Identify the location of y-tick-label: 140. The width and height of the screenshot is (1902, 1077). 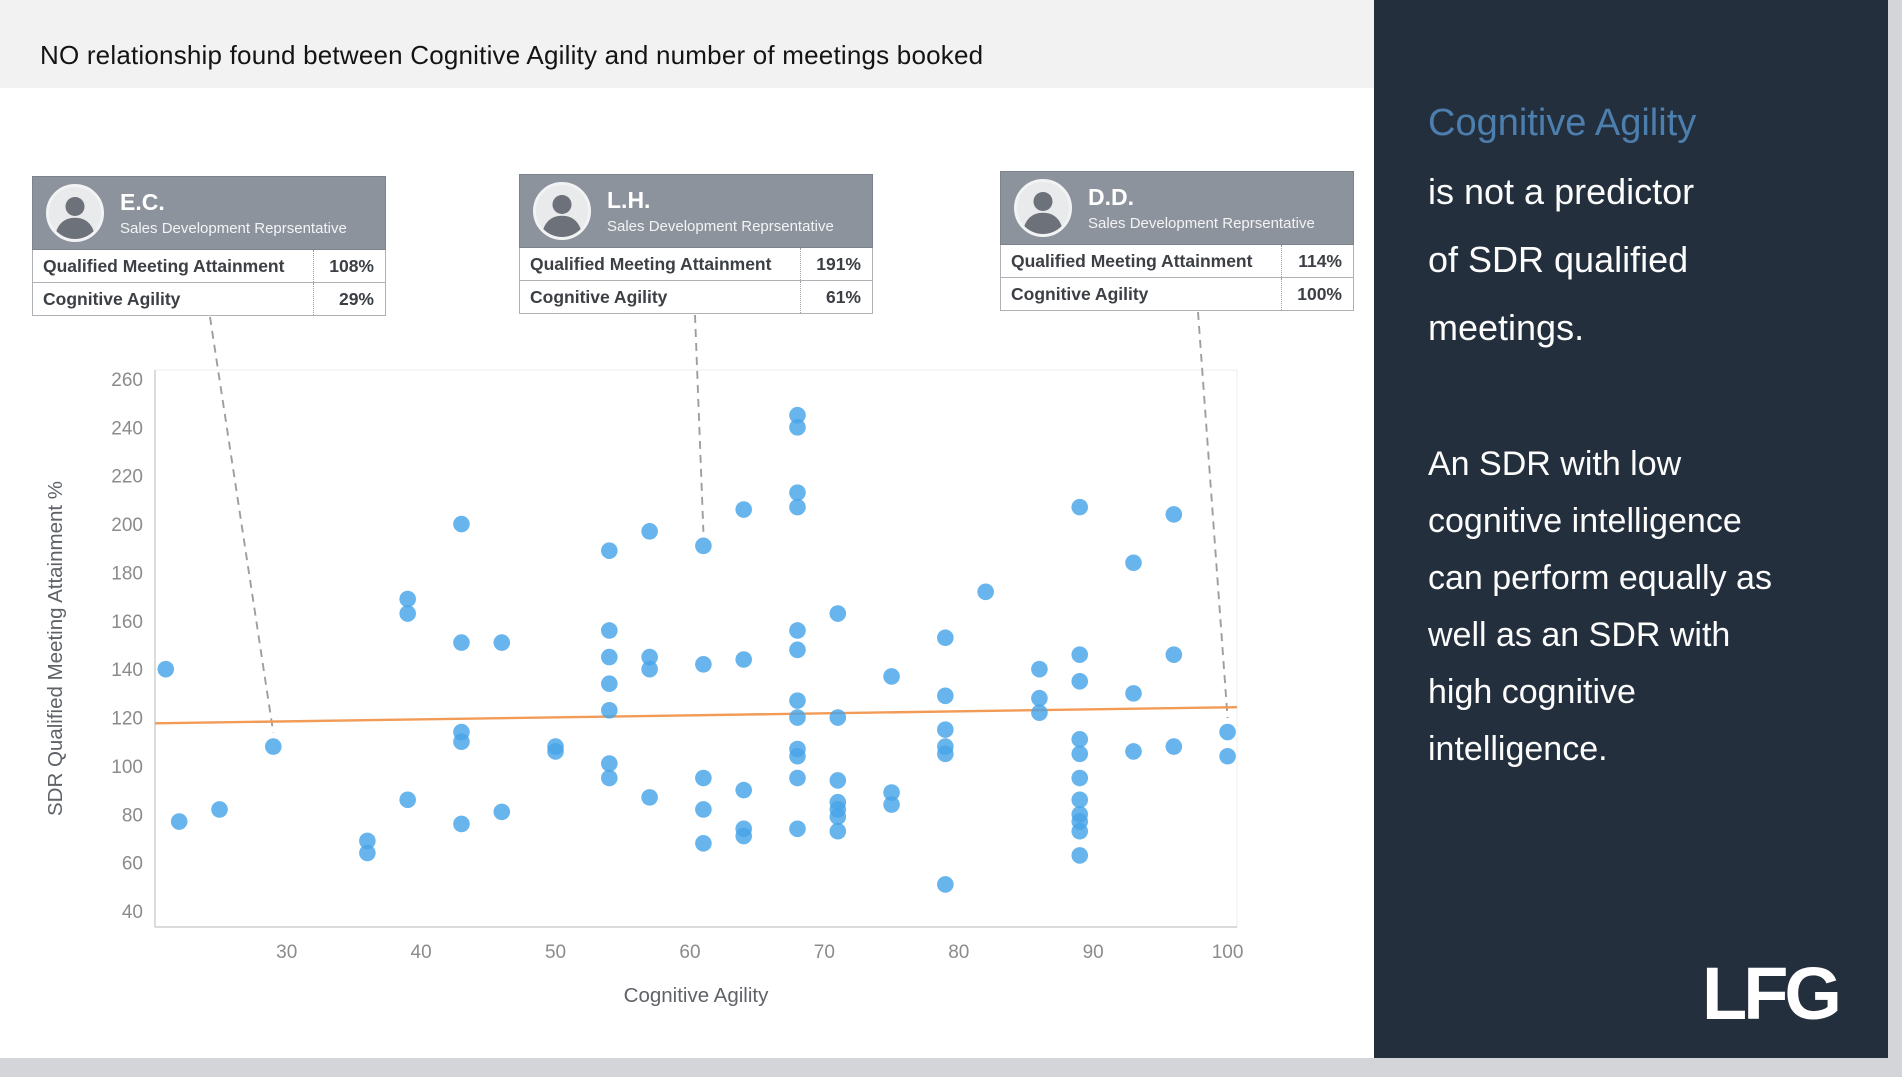
(127, 670).